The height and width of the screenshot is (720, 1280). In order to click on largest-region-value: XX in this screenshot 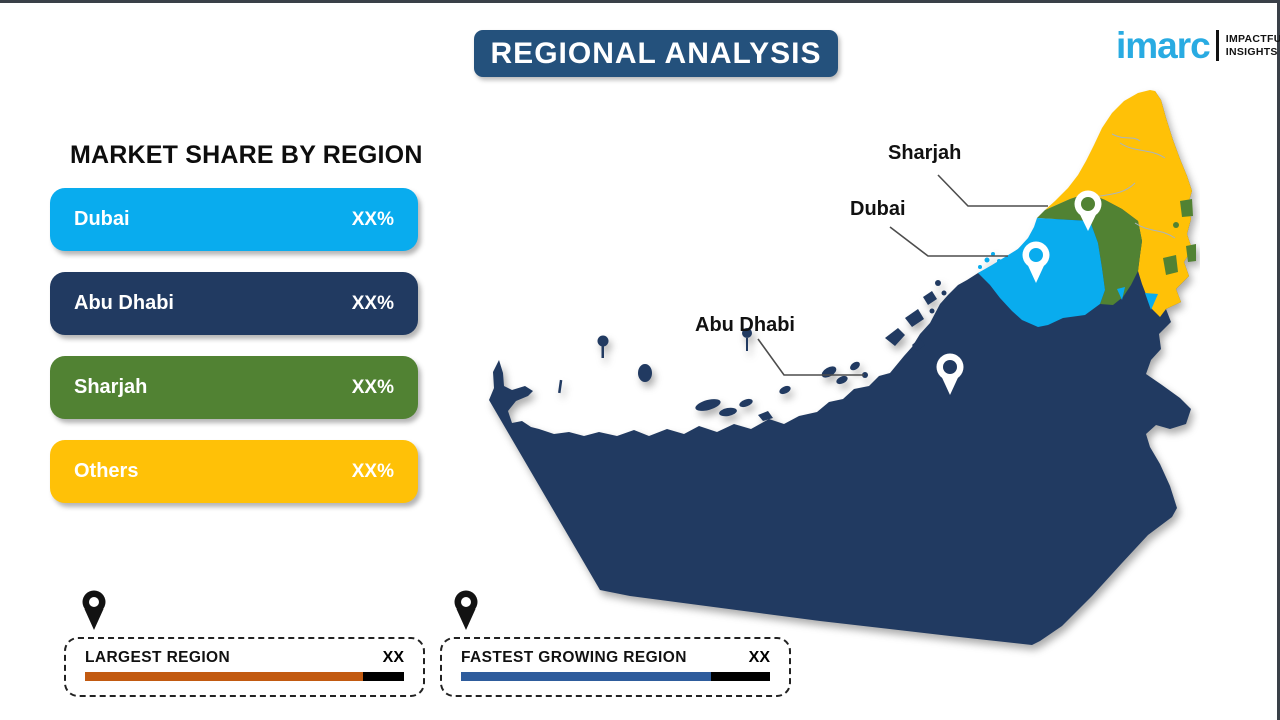, I will do `click(393, 657)`.